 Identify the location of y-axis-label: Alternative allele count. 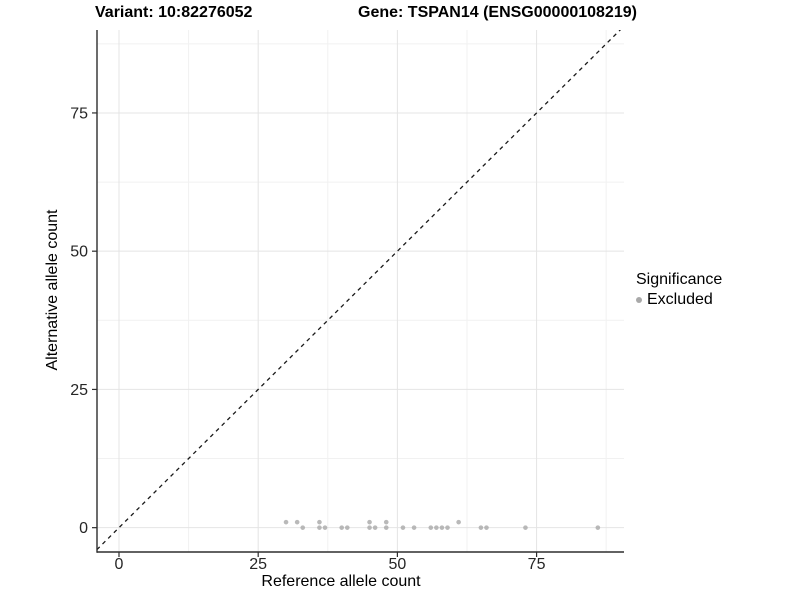
(52, 290).